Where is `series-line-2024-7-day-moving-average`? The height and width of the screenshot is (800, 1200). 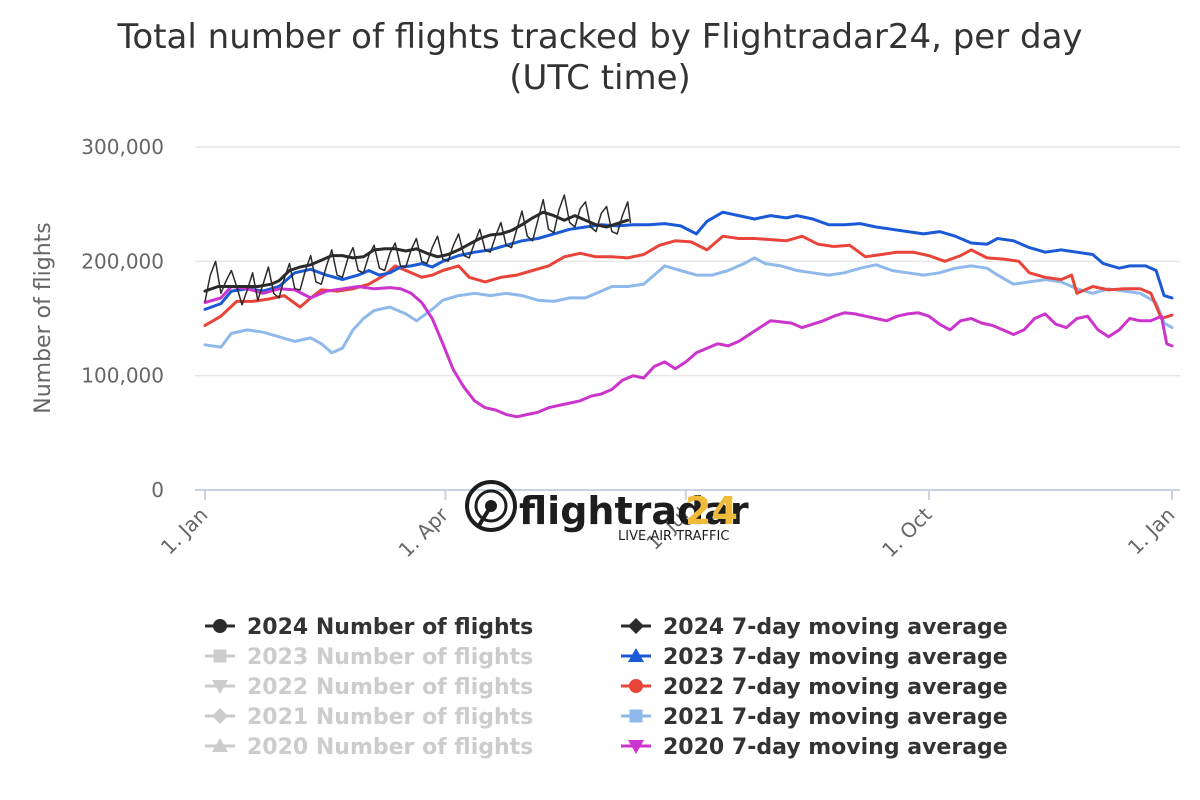 series-line-2024-7-day-moving-average is located at coordinates (416, 251).